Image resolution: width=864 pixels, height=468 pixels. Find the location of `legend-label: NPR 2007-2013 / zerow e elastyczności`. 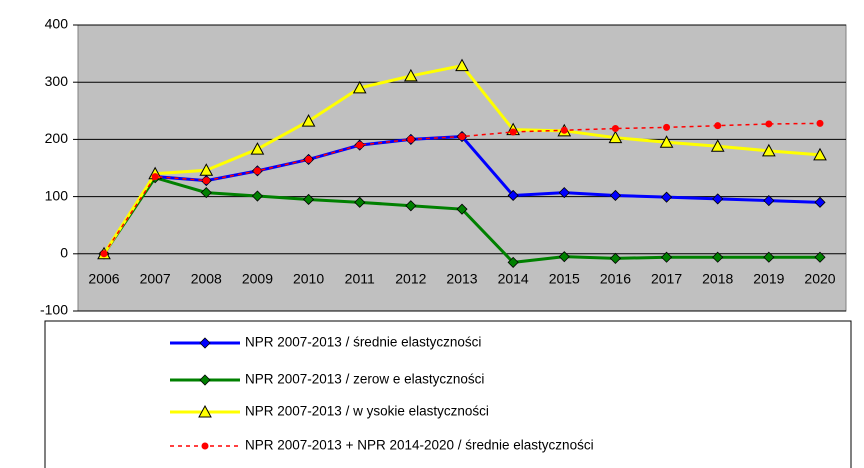

legend-label: NPR 2007-2013 / zerow e elastyczności is located at coordinates (364, 379).